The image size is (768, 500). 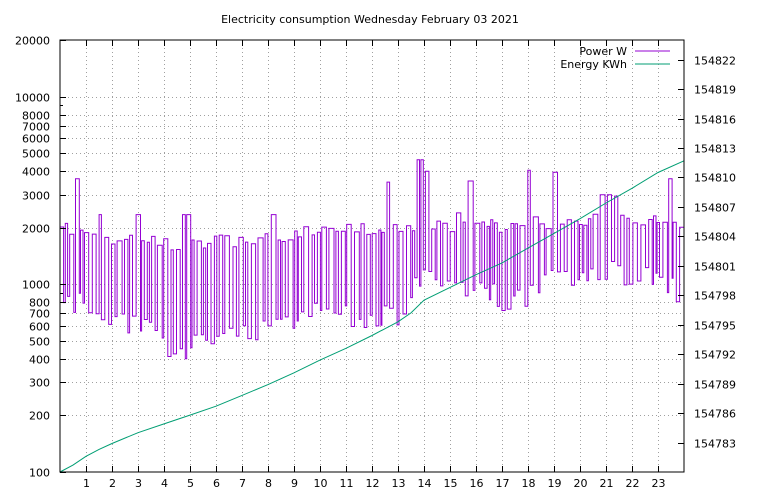 I want to click on x-tick-label: 8, so click(x=268, y=483).